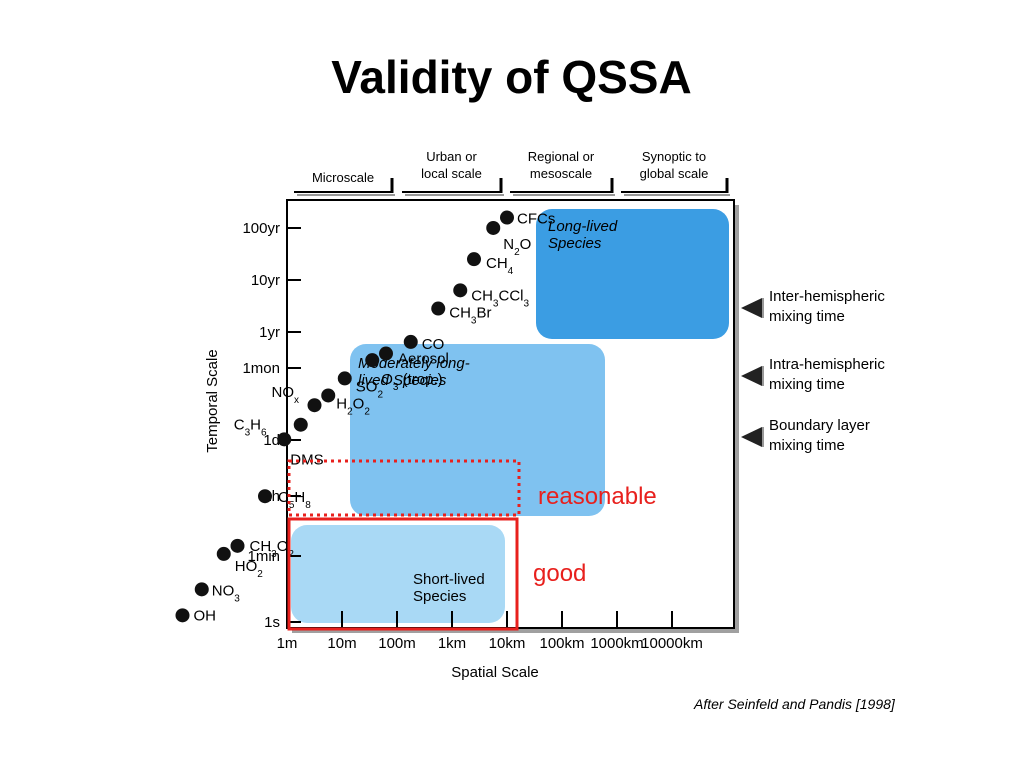  I want to click on data-point-label: SO2, so click(370, 389).